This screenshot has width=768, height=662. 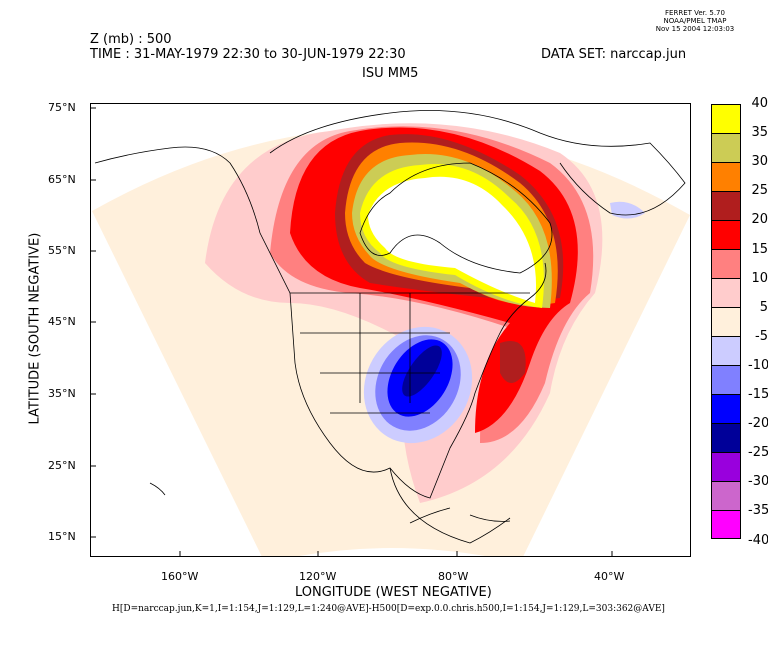 I want to click on ytick-15n: 15°N, so click(x=62, y=536).